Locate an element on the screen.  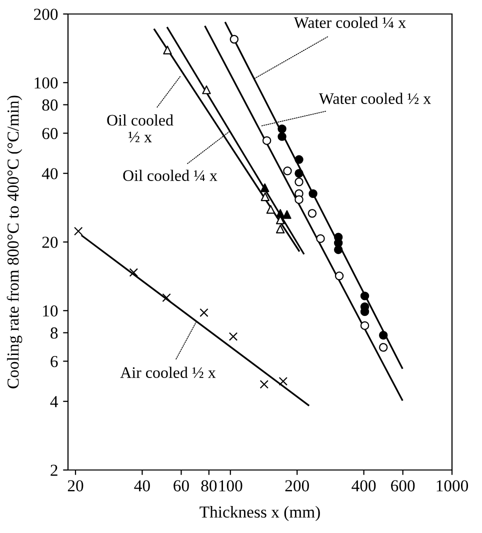
y-tick-label: 20 is located at coordinates (50, 242).